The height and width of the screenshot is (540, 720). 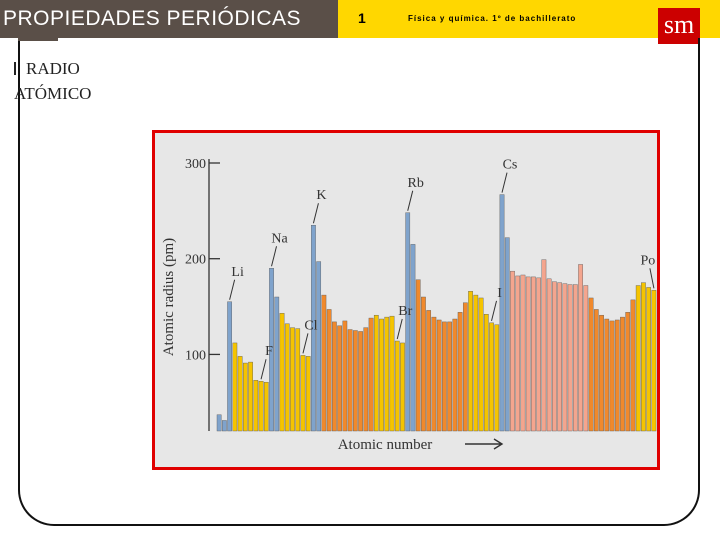 What do you see at coordinates (355, 381) in the screenshot?
I see `bar-z27` at bounding box center [355, 381].